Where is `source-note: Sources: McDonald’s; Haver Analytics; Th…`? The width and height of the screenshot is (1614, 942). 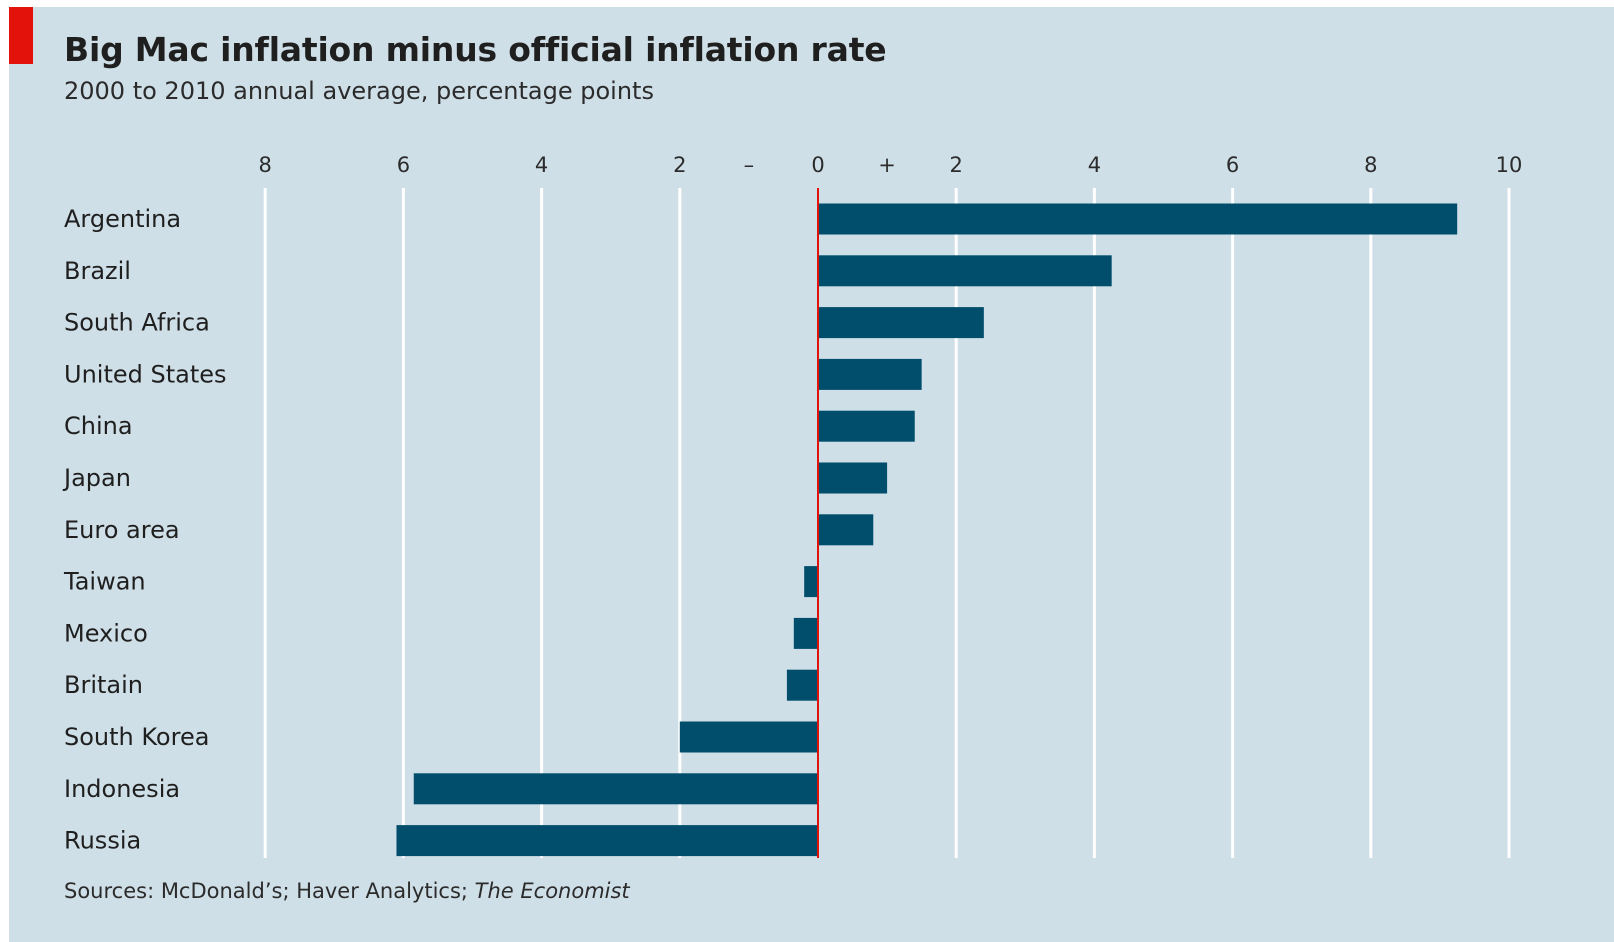
source-note: Sources: McDonald’s; Haver Analytics; Th… is located at coordinates (347, 891).